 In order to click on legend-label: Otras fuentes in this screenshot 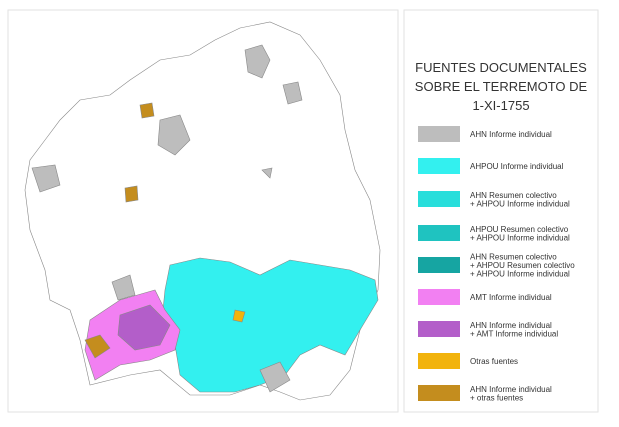, I will do `click(494, 361)`.